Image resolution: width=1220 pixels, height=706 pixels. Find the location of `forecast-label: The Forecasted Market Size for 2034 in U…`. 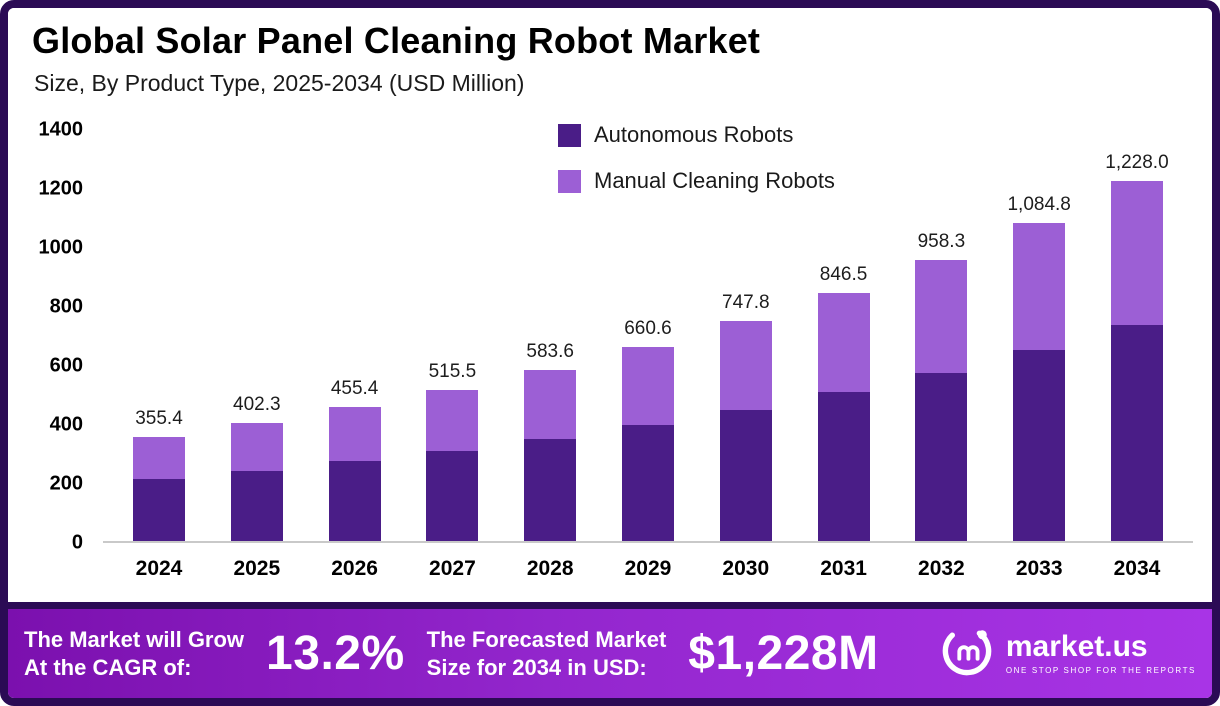

forecast-label: The Forecasted Market Size for 2034 in U… is located at coordinates (547, 653).